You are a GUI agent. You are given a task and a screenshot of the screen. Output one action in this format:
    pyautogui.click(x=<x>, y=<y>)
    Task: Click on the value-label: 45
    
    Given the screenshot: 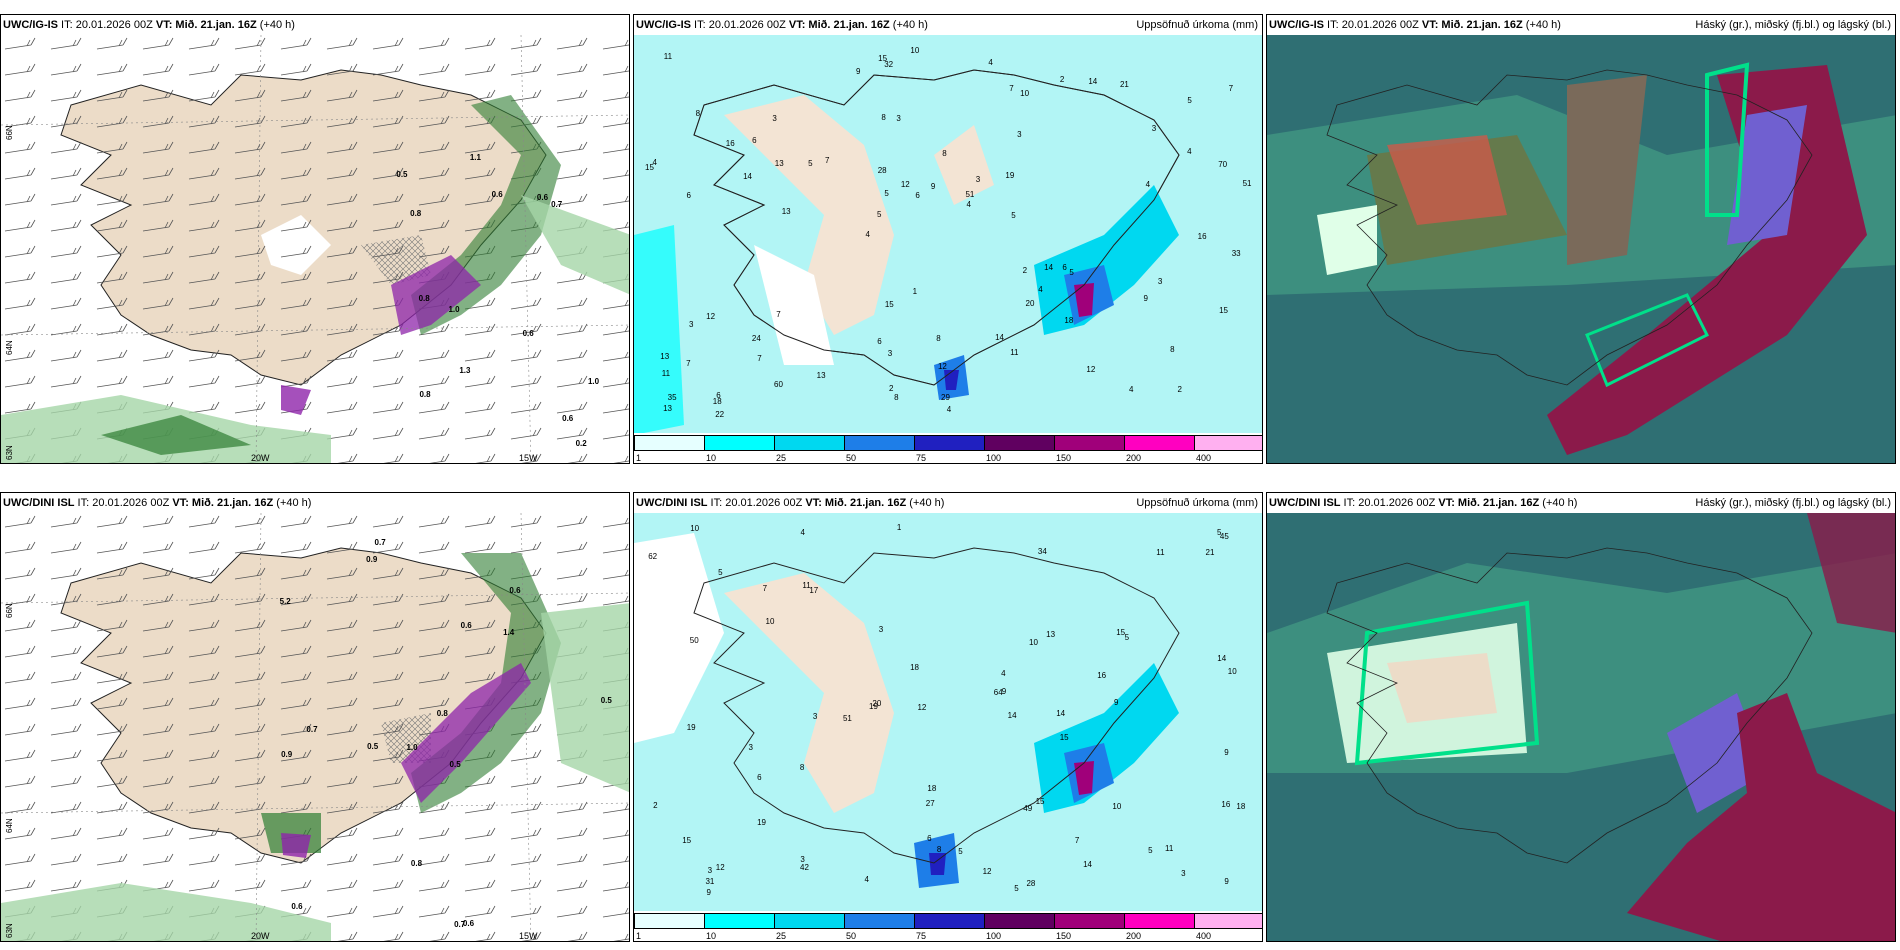 What is the action you would take?
    pyautogui.click(x=1224, y=536)
    